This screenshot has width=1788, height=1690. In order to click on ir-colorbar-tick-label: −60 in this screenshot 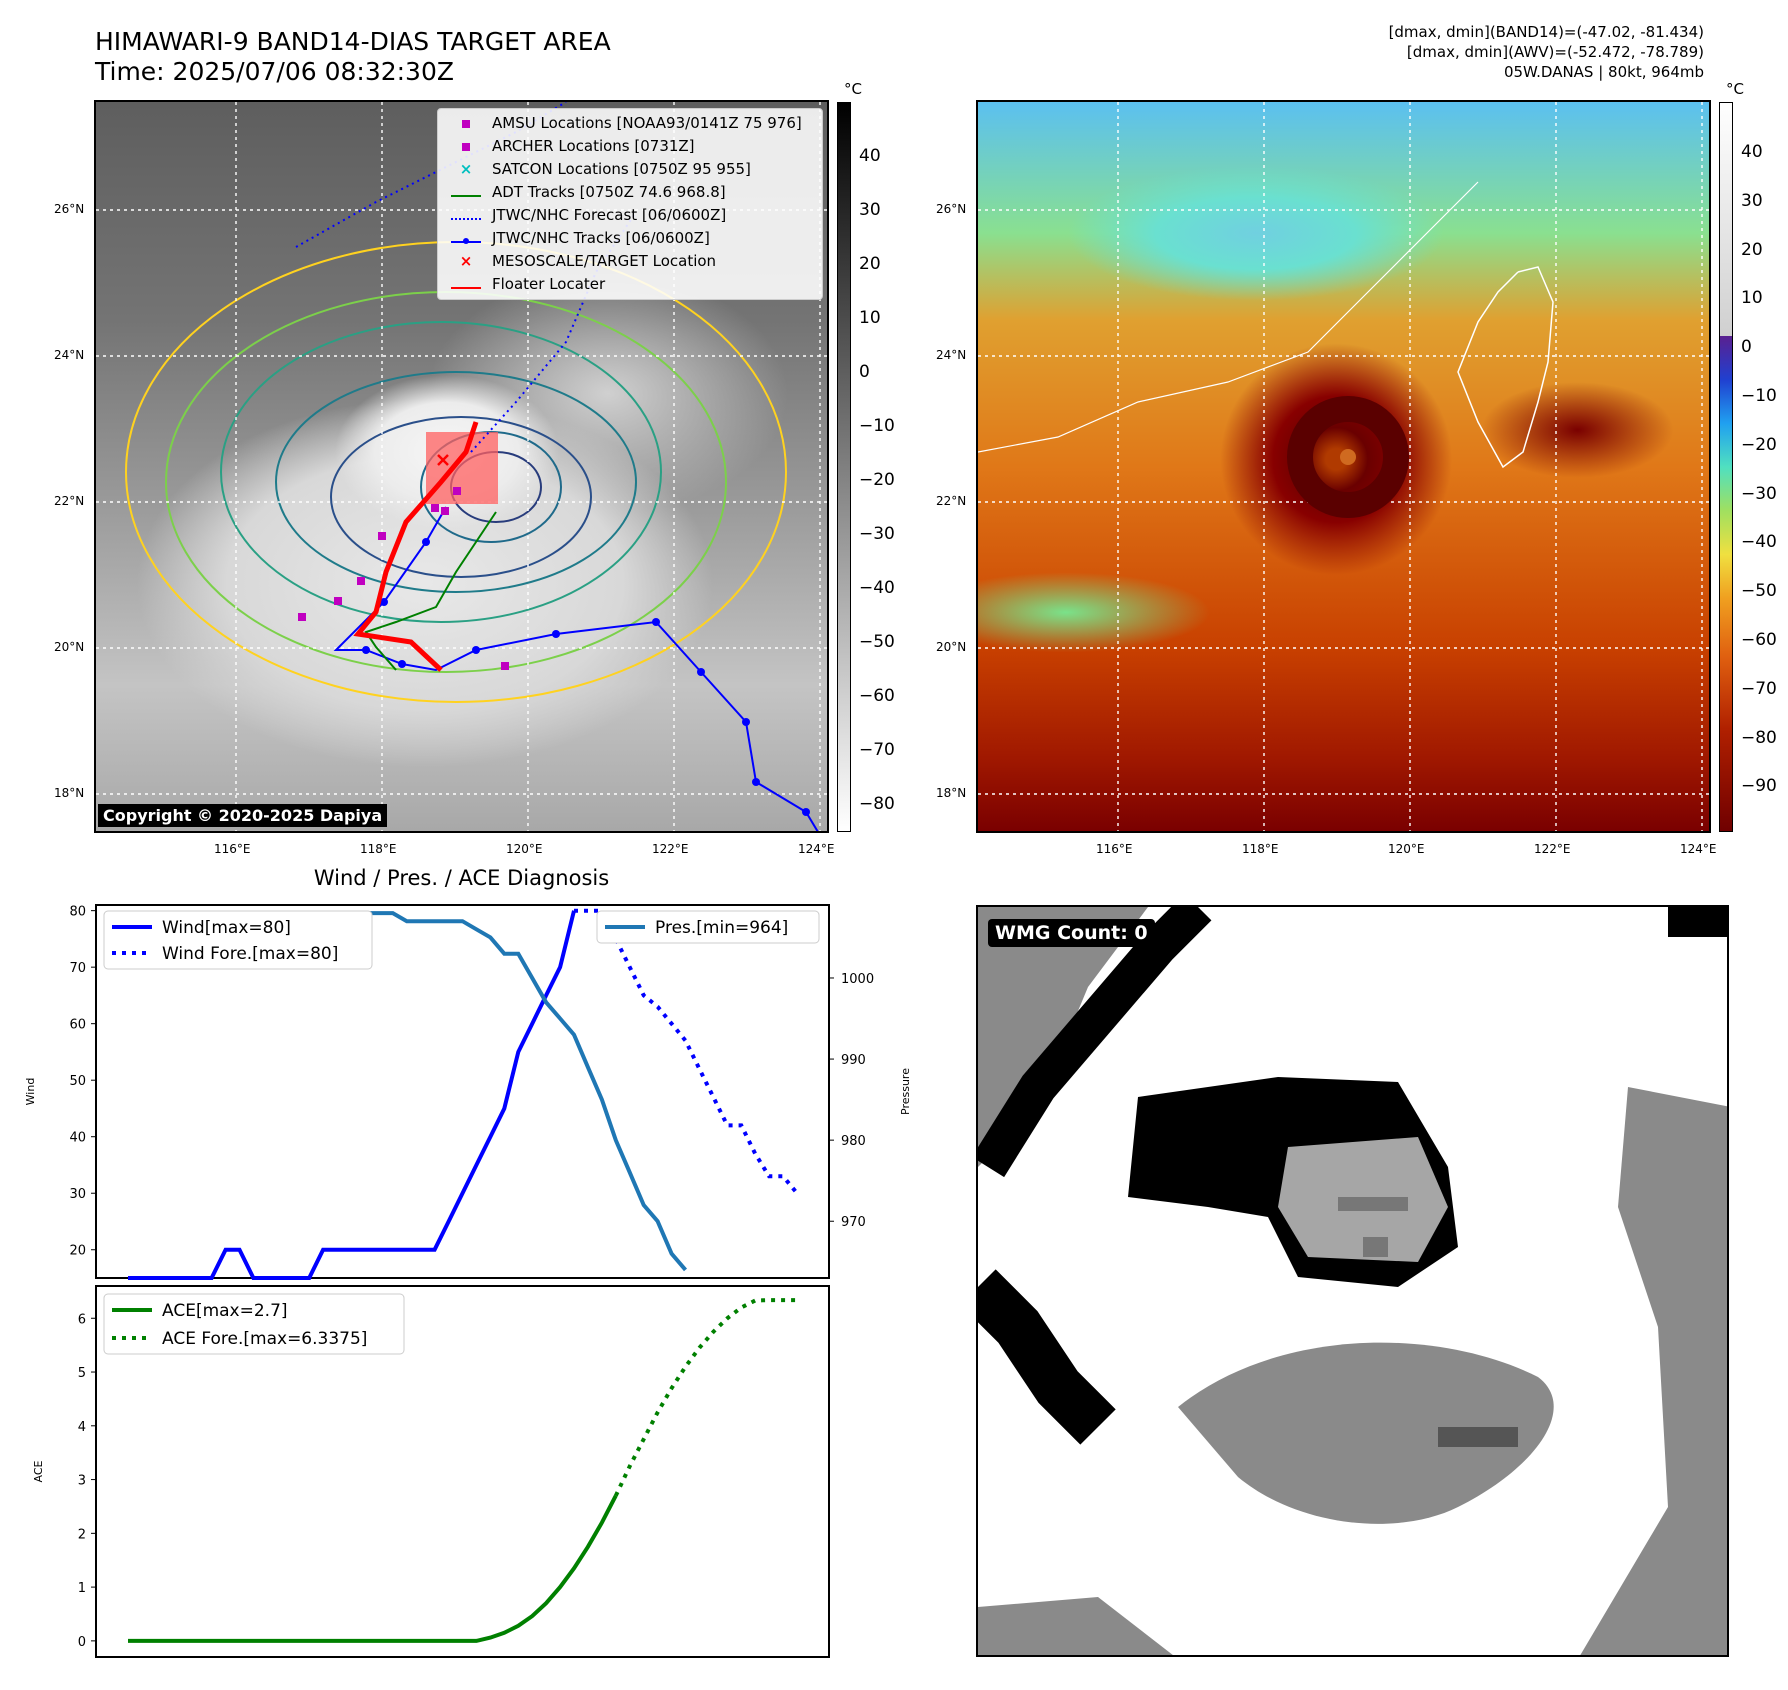, I will do `click(877, 696)`.